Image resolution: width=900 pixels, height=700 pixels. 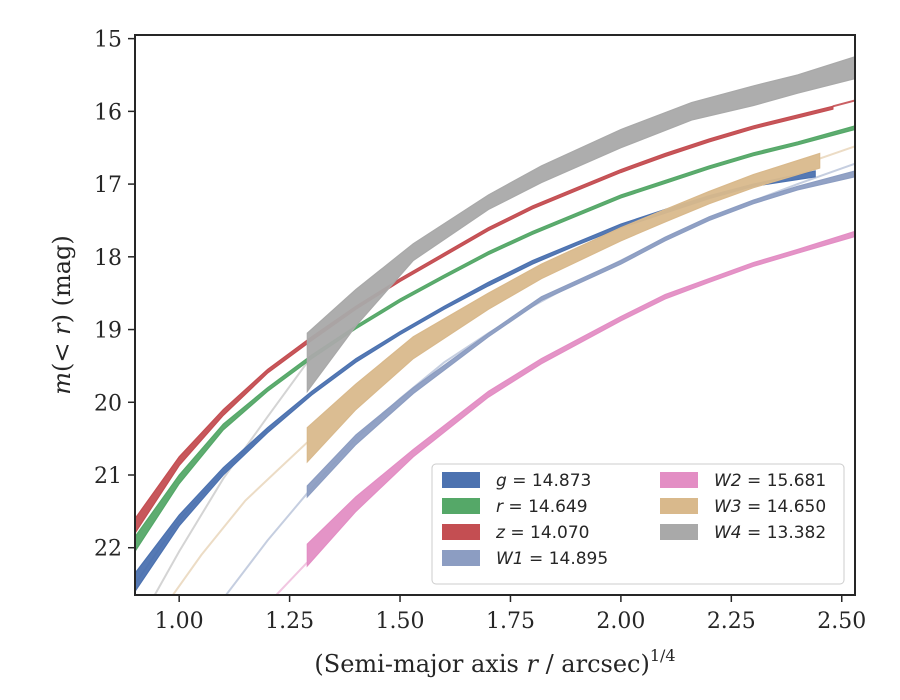 I want to click on legend-swatch-r, so click(x=461, y=506).